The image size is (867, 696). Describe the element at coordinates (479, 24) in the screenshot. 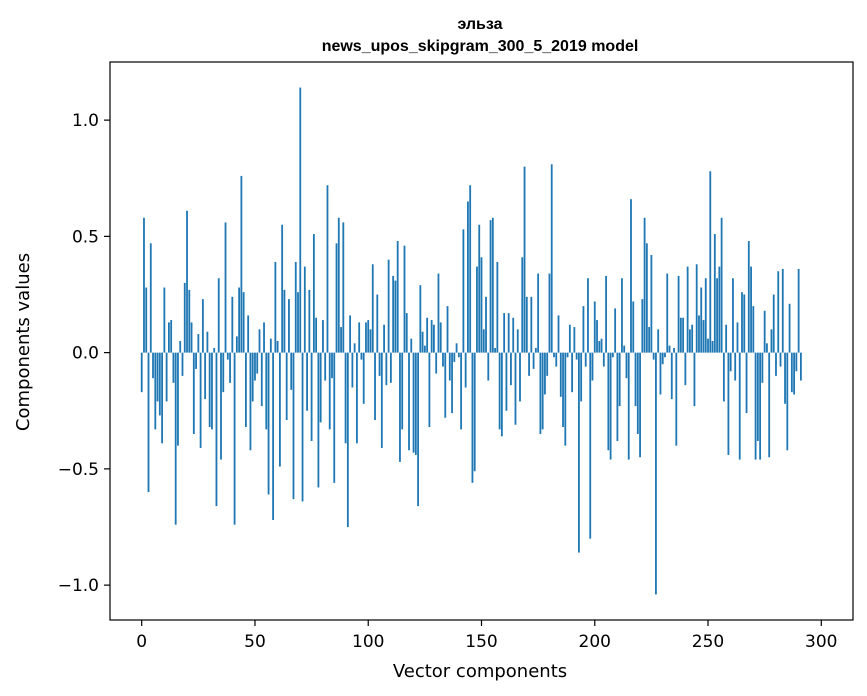

I see `chart-title: эльза` at that location.